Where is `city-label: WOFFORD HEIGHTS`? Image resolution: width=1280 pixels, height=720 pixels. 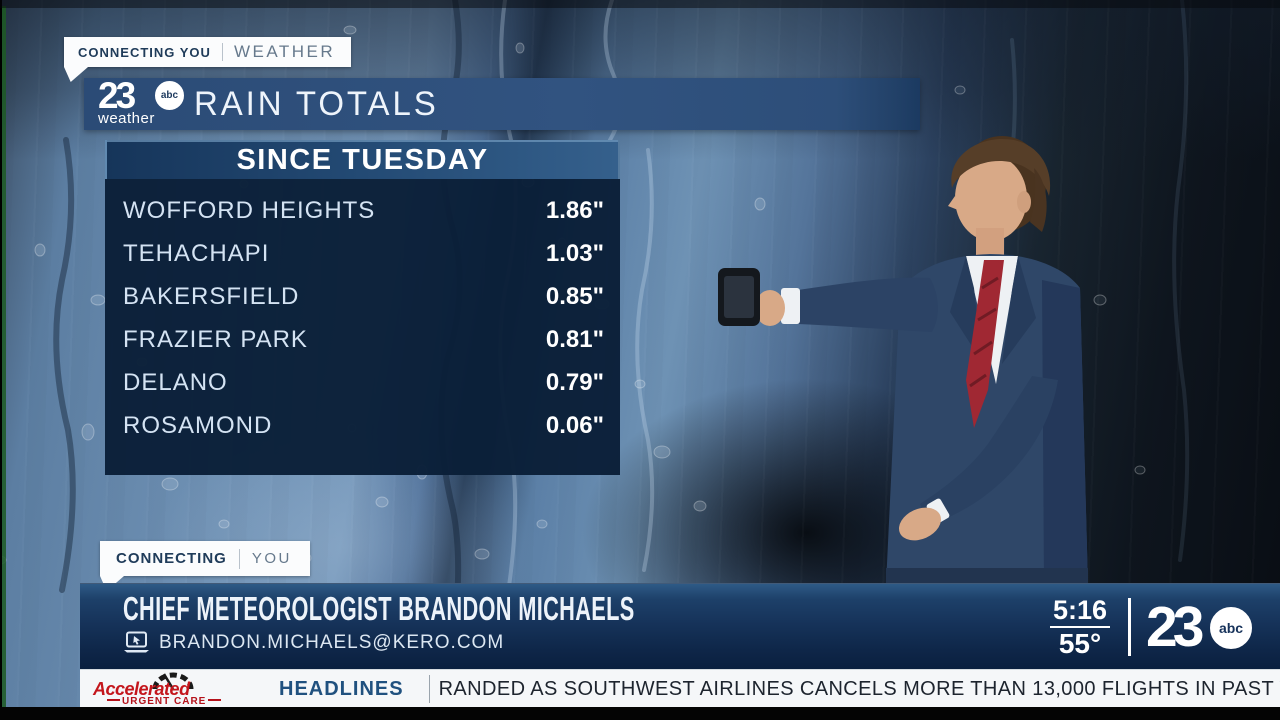
city-label: WOFFORD HEIGHTS is located at coordinates (249, 210).